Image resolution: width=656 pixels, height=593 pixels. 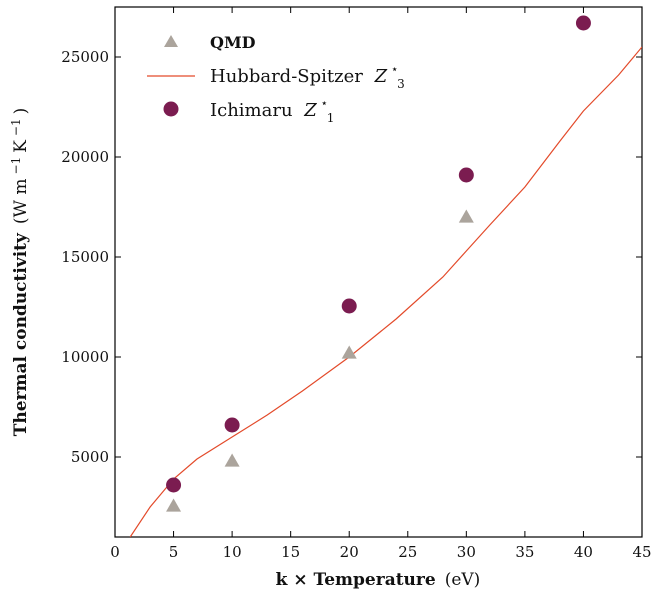 What do you see at coordinates (272, 108) in the screenshot?
I see `legend-label-ichimaru: Ichimaru Z ⋆ 1` at bounding box center [272, 108].